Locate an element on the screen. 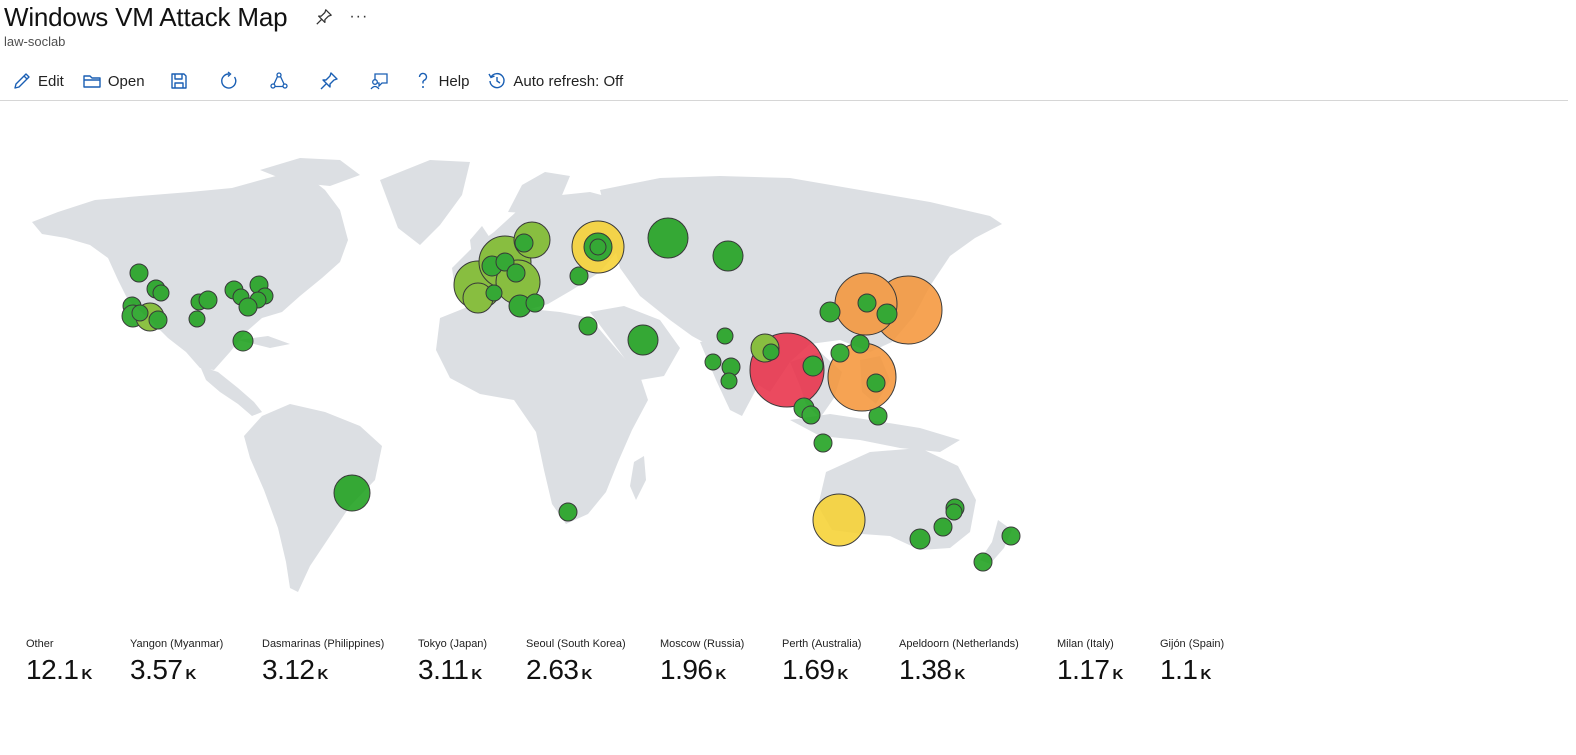 The image size is (1576, 755). tile-tokyo: Tokyo (Japan) 3.11 K is located at coordinates (452, 662).